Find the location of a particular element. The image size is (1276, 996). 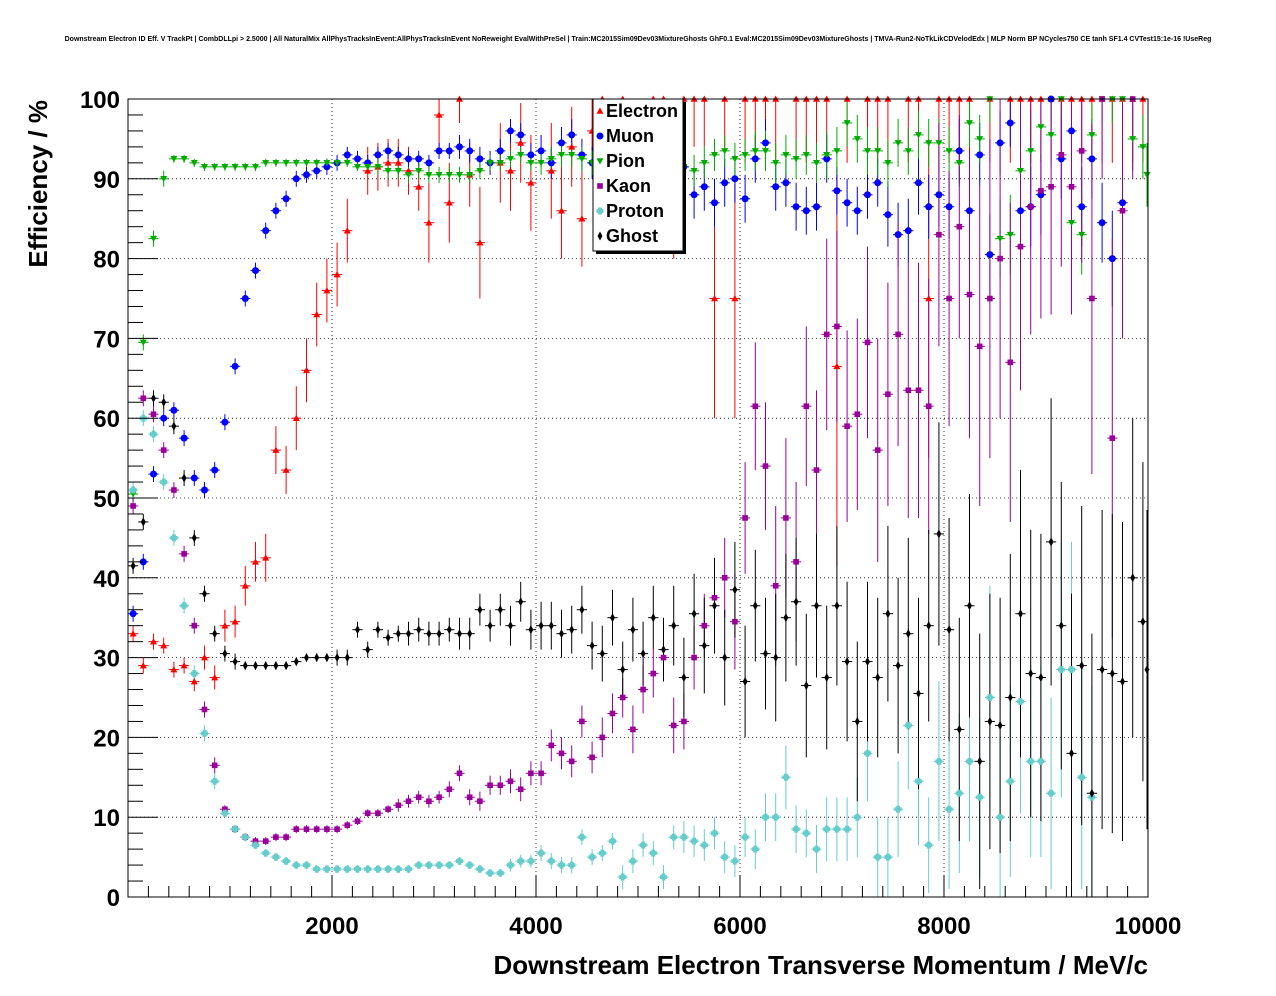

x-tick-labels: 2000 4000 6000 8000 10000 is located at coordinates (743, 926).